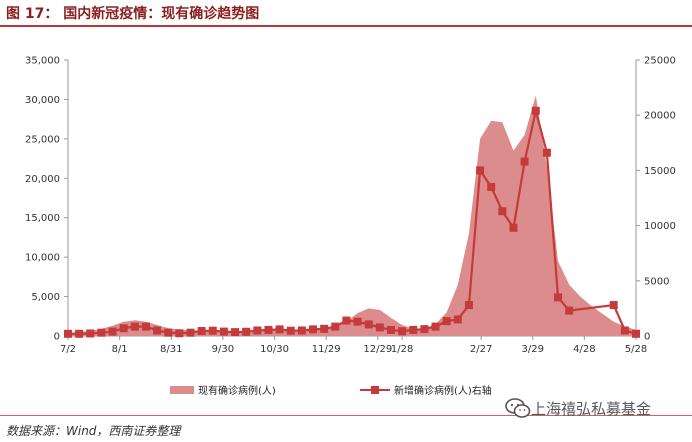 Image resolution: width=692 pixels, height=442 pixels. Describe the element at coordinates (68, 349) in the screenshot. I see `x-axis-tick-label: 7/2` at that location.